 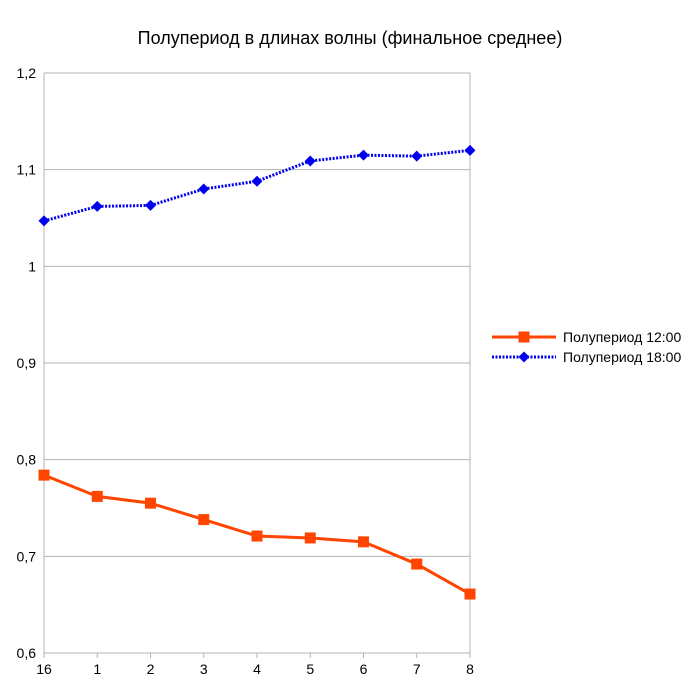 I want to click on y-tick-label: 1,2, so click(x=27, y=73).